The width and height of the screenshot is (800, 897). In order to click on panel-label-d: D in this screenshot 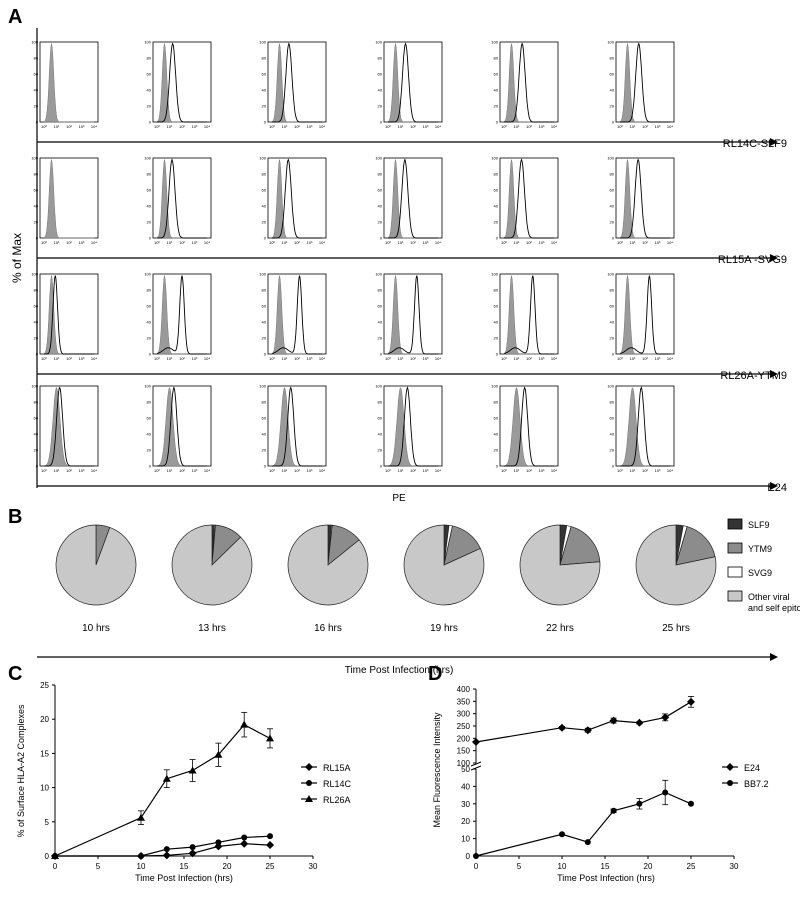, I will do `click(435, 674)`.